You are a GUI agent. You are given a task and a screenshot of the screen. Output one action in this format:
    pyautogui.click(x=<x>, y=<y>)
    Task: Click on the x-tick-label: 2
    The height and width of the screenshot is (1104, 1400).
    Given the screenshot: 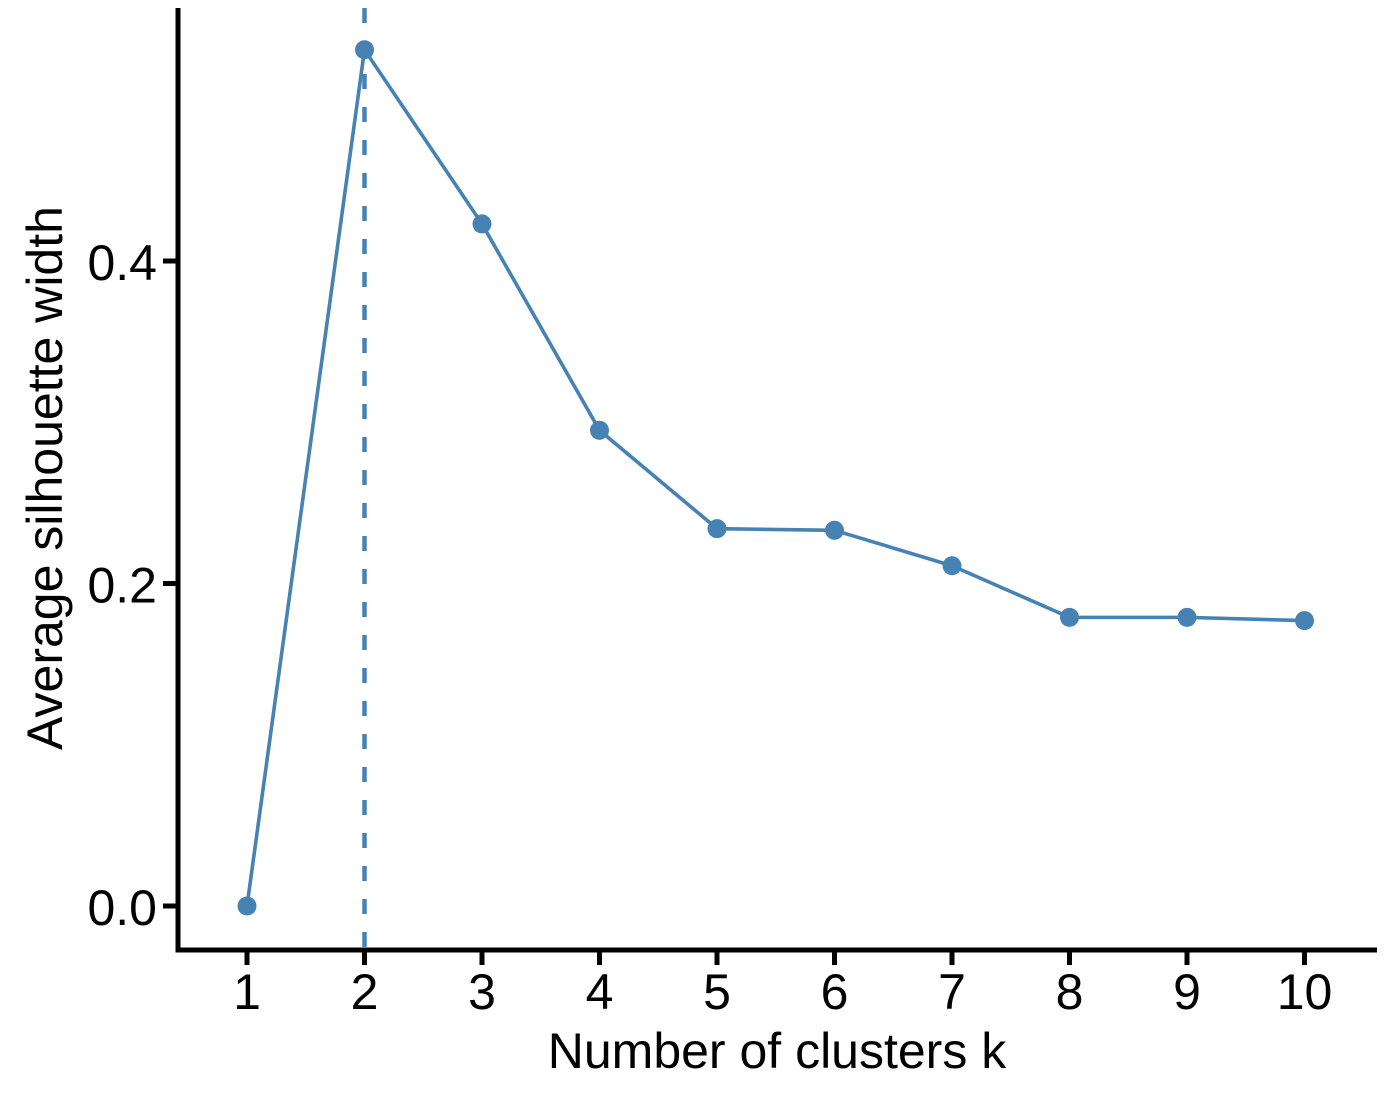 What is the action you would take?
    pyautogui.click(x=365, y=992)
    